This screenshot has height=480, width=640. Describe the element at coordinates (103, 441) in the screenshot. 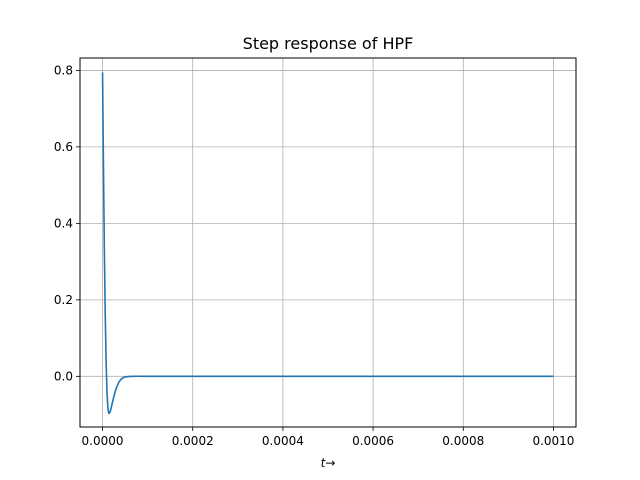

I see `x-tick-label: 0.0000` at that location.